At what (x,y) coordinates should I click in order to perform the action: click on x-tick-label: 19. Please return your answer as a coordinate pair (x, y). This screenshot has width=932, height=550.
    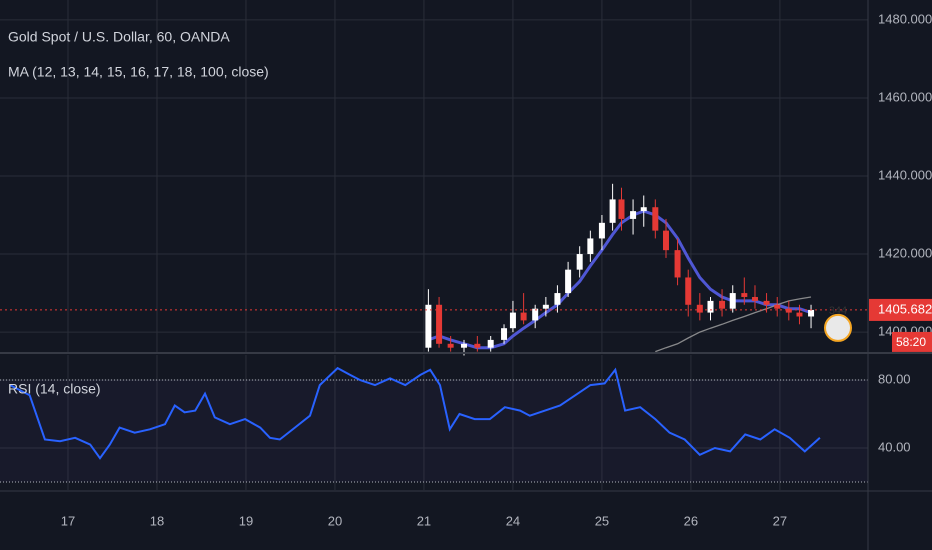
    Looking at the image, I should click on (246, 520).